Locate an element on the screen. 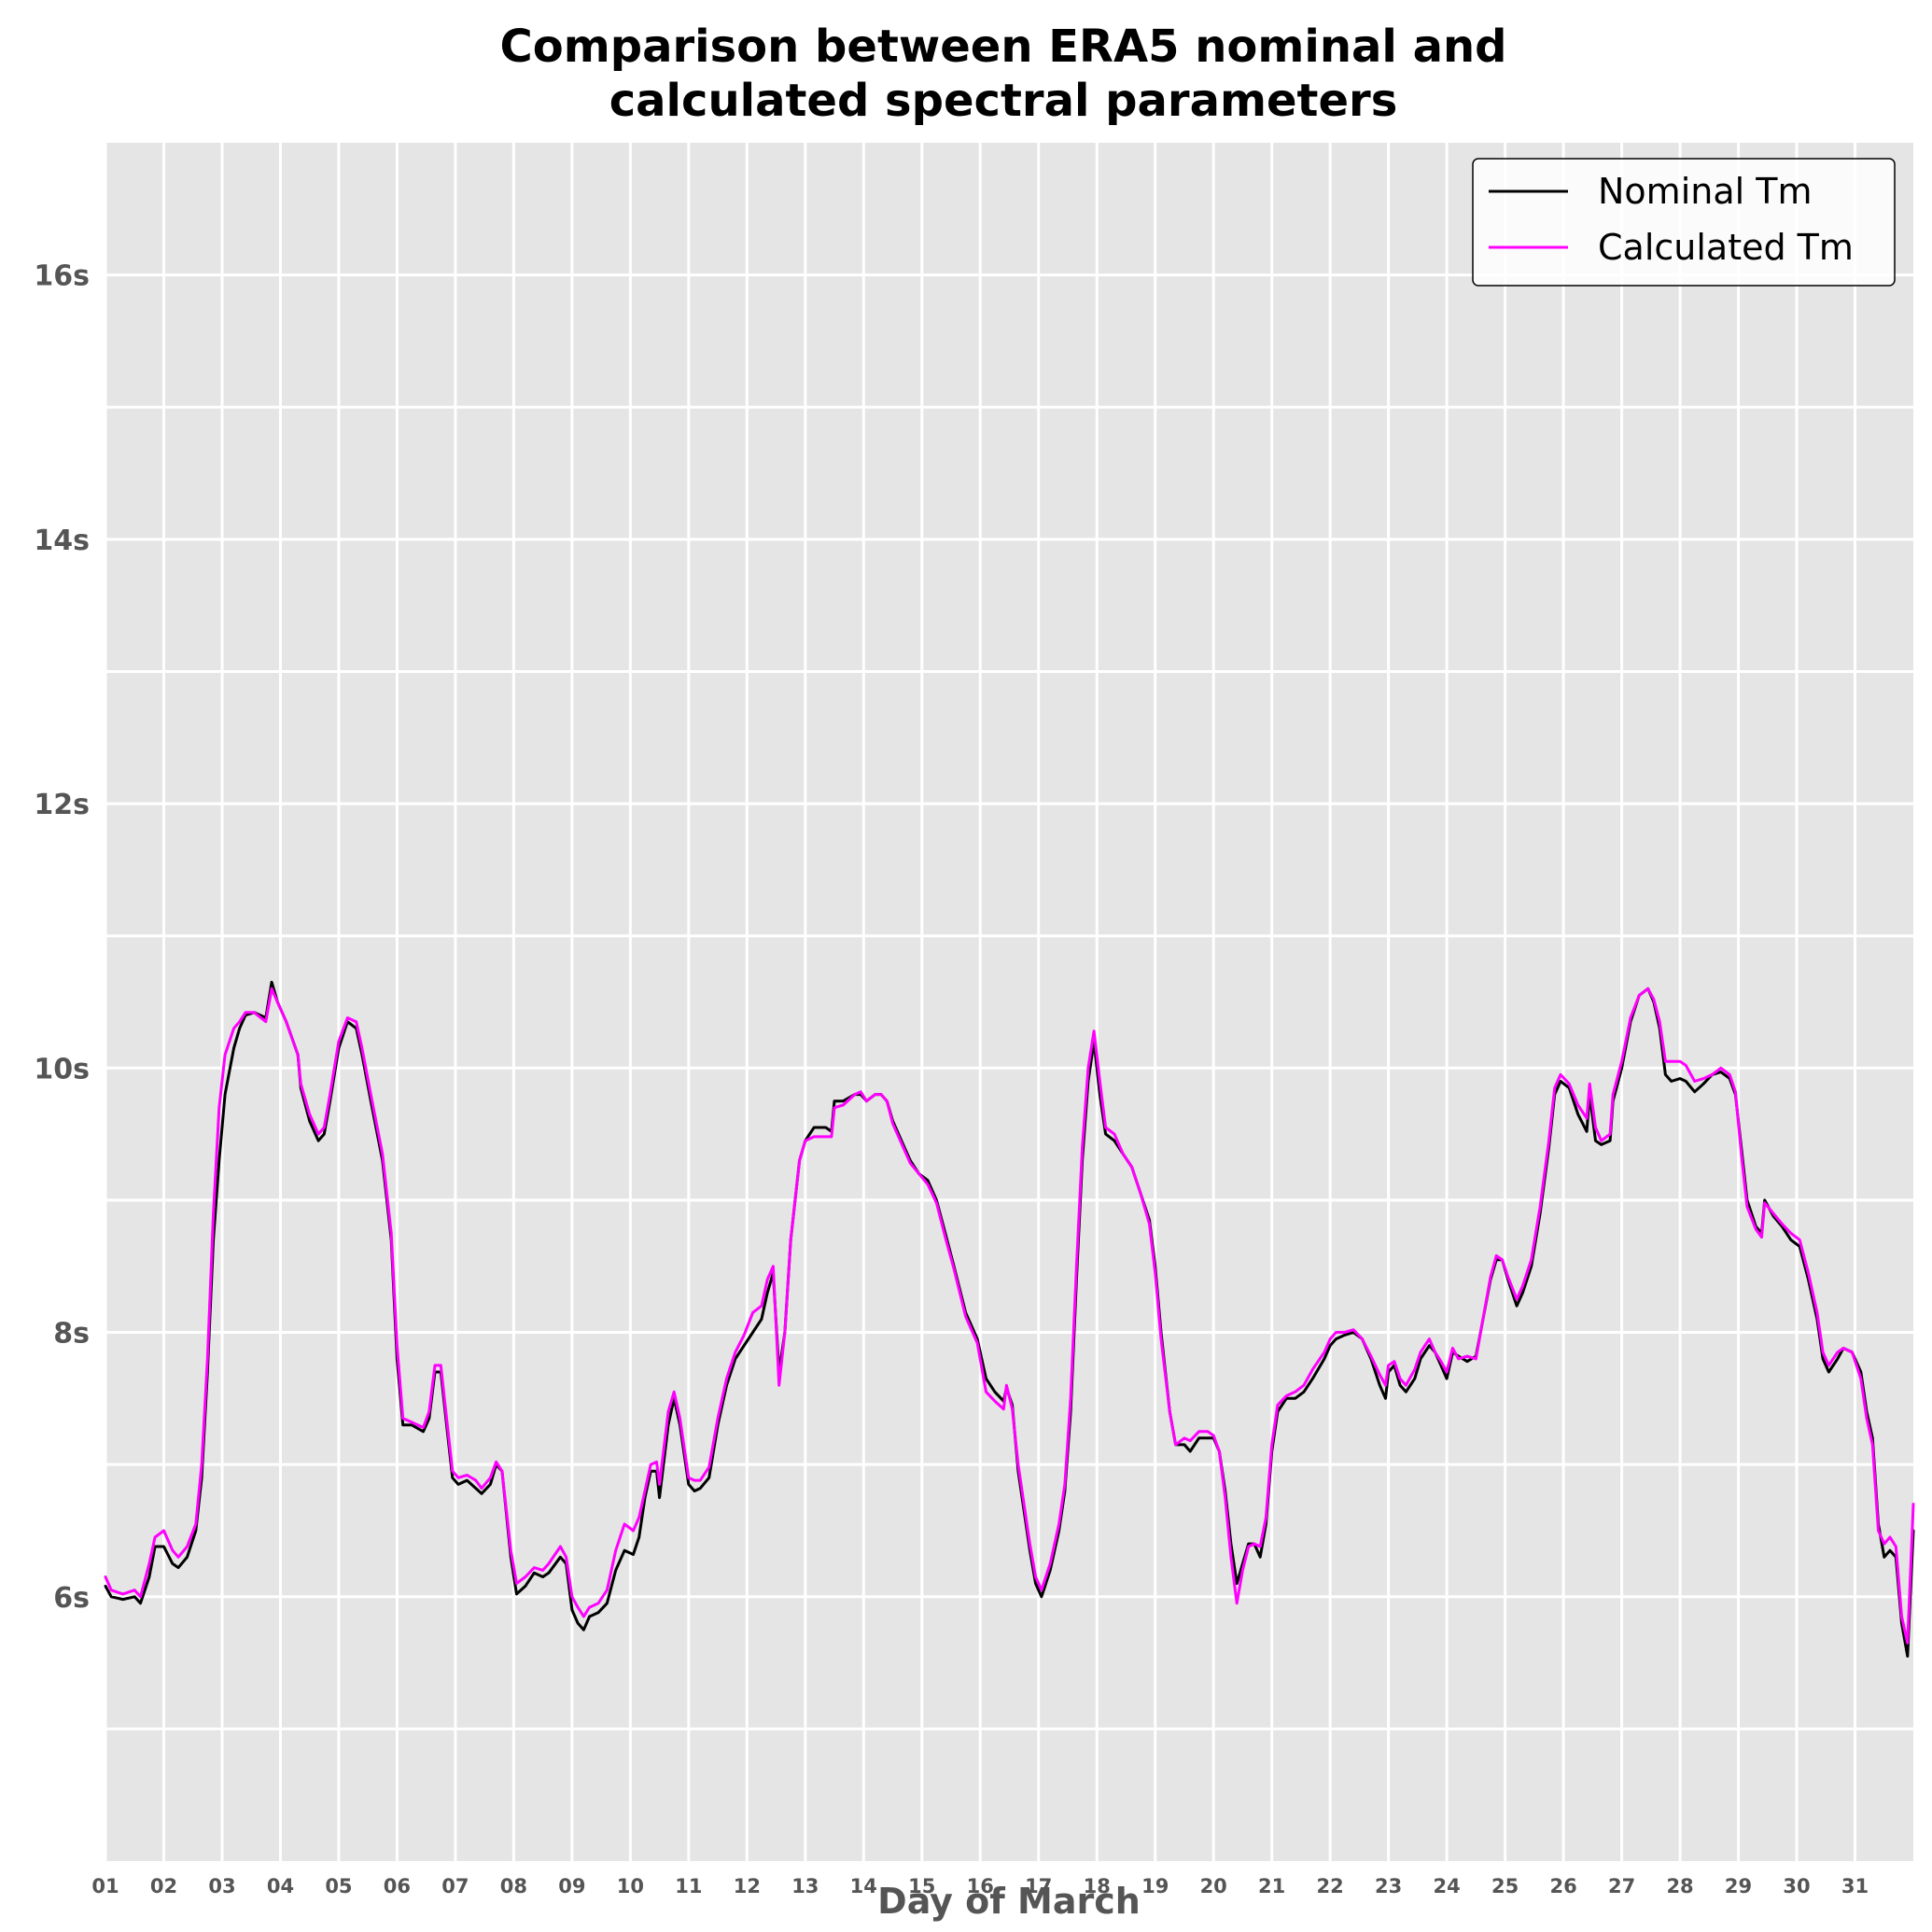 Image resolution: width=1932 pixels, height=1932 pixels. x-tick-label: 19 is located at coordinates (1155, 1886).